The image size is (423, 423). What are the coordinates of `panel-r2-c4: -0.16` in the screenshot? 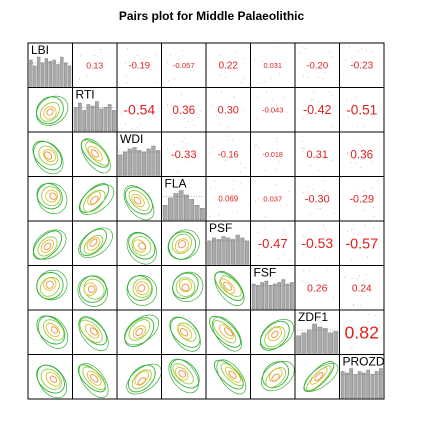 It's located at (228, 154).